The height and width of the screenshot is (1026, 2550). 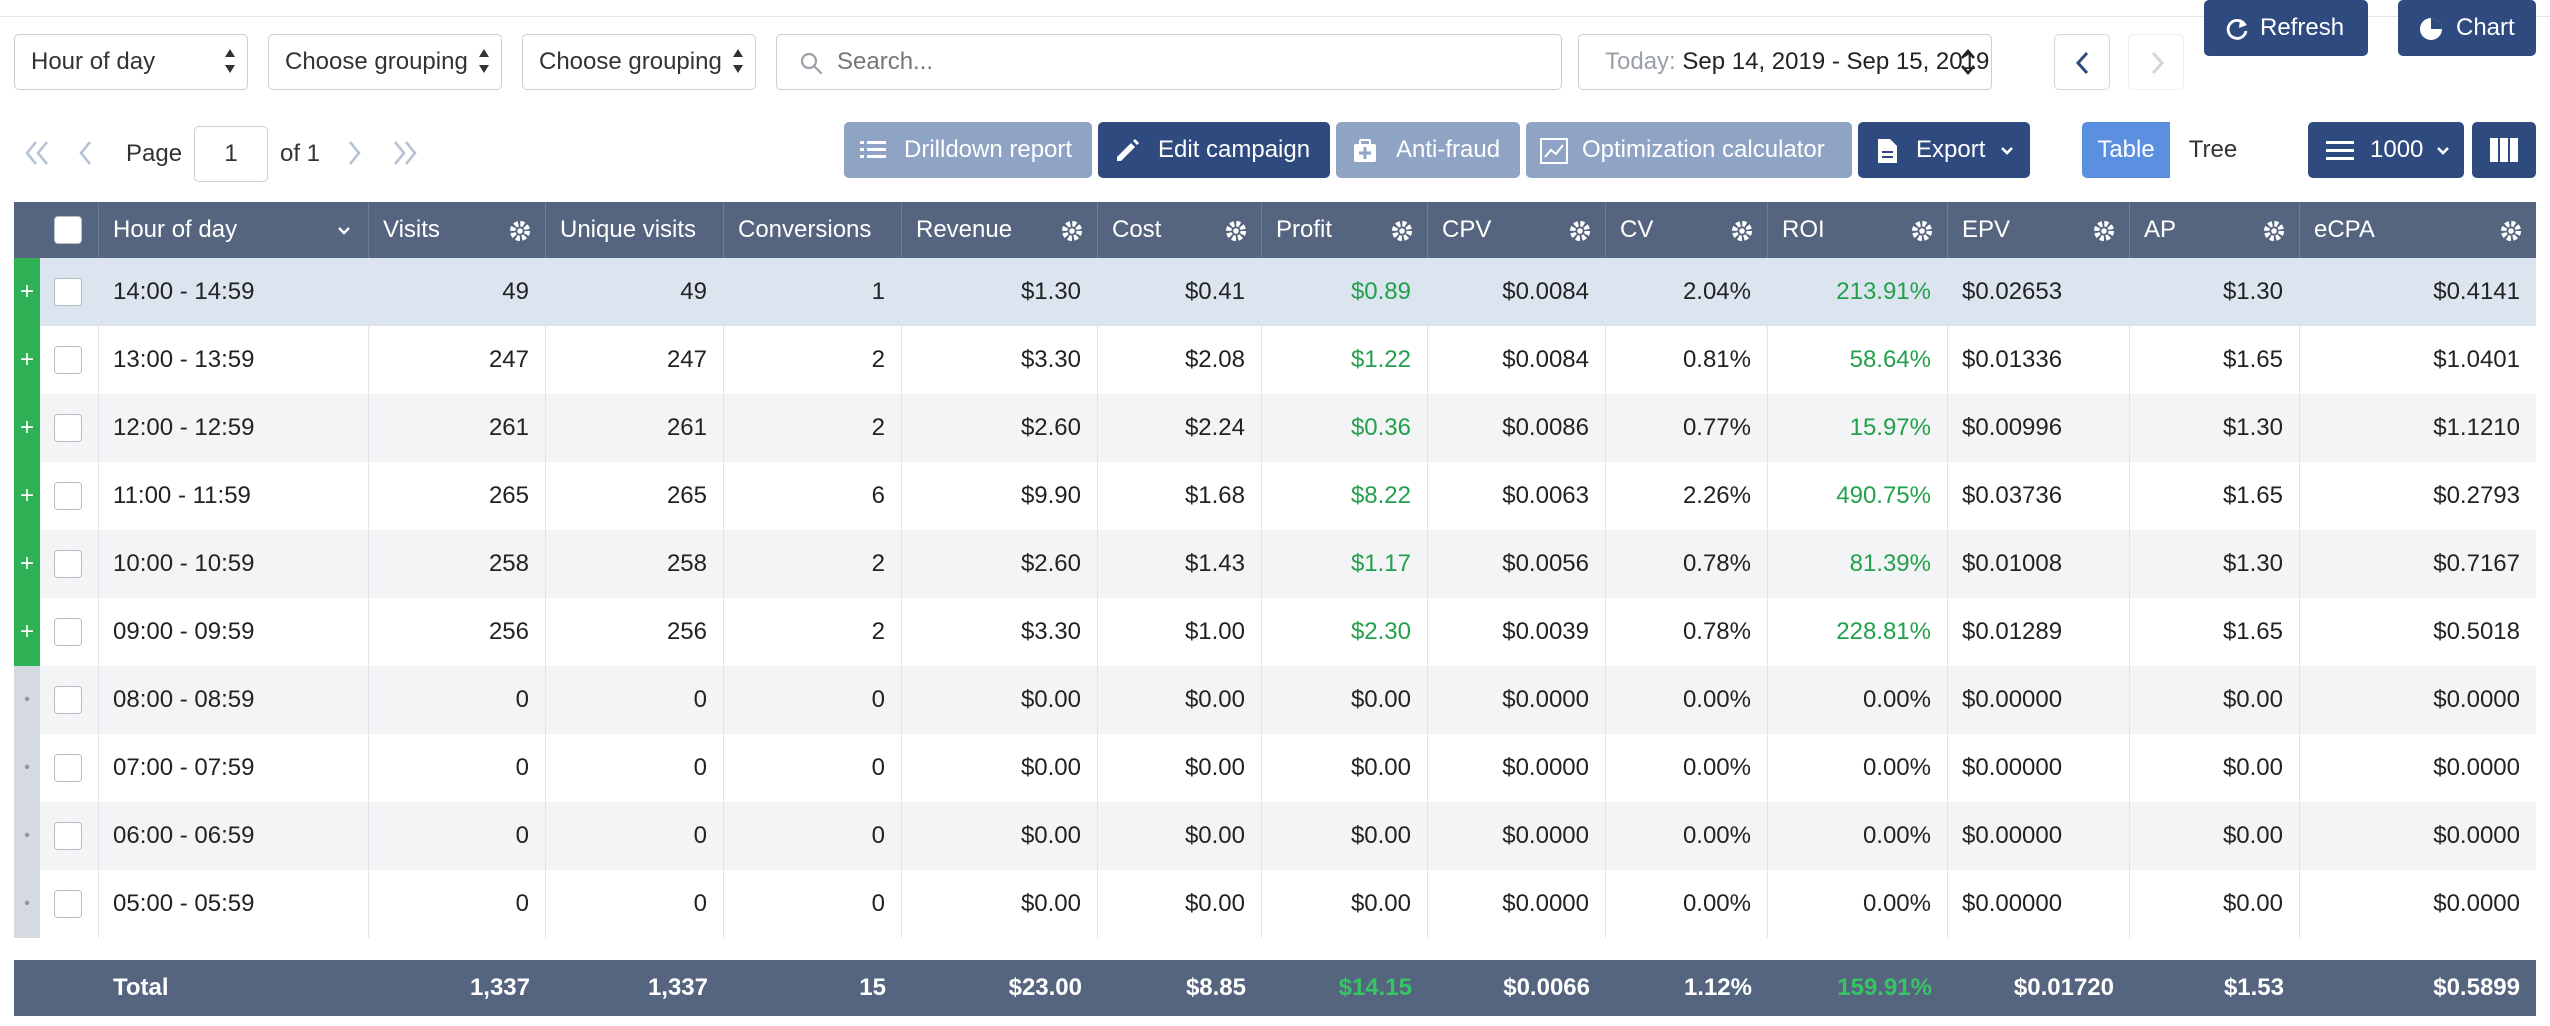 I want to click on edit-campaign-button: Edit campaign, so click(x=1214, y=150).